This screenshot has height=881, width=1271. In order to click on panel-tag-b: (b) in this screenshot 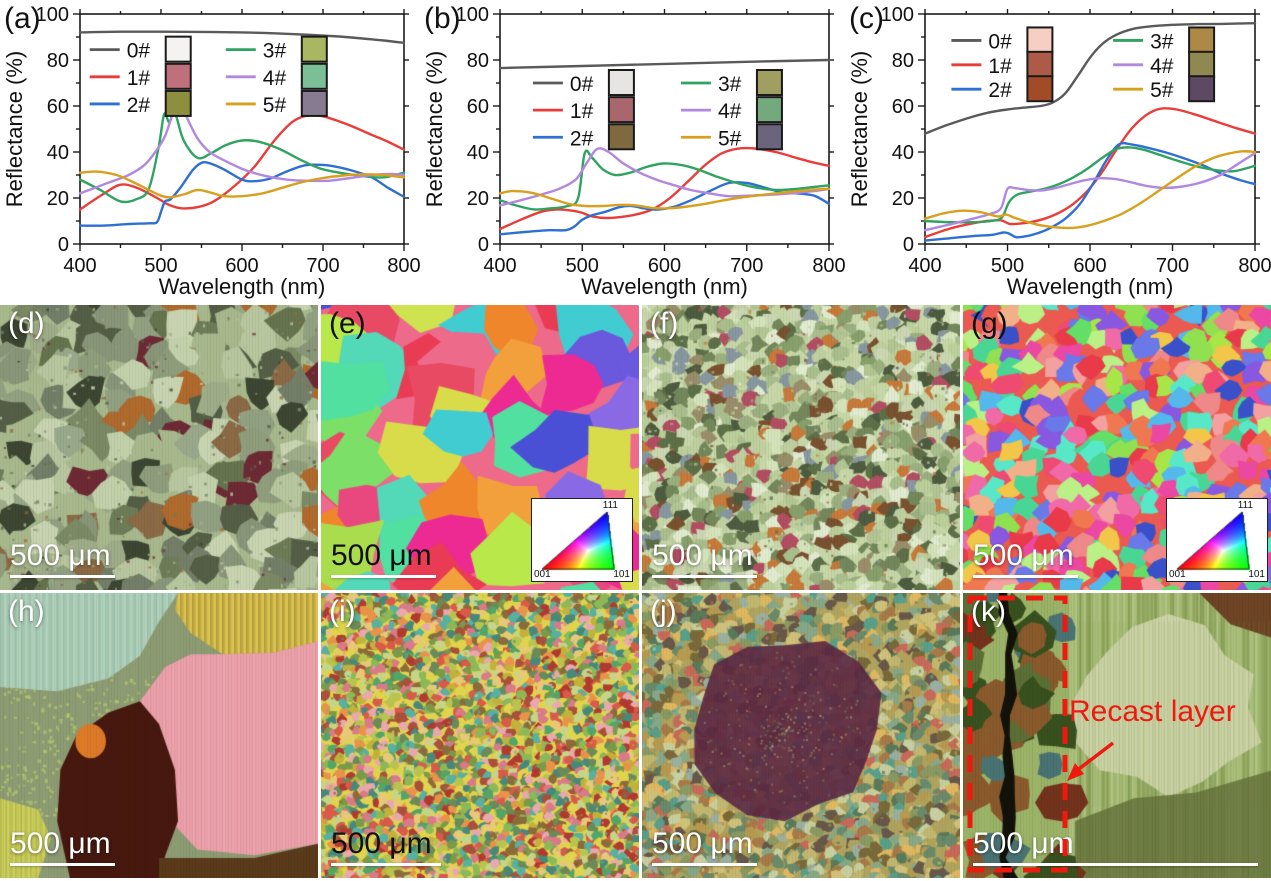, I will do `click(442, 18)`.